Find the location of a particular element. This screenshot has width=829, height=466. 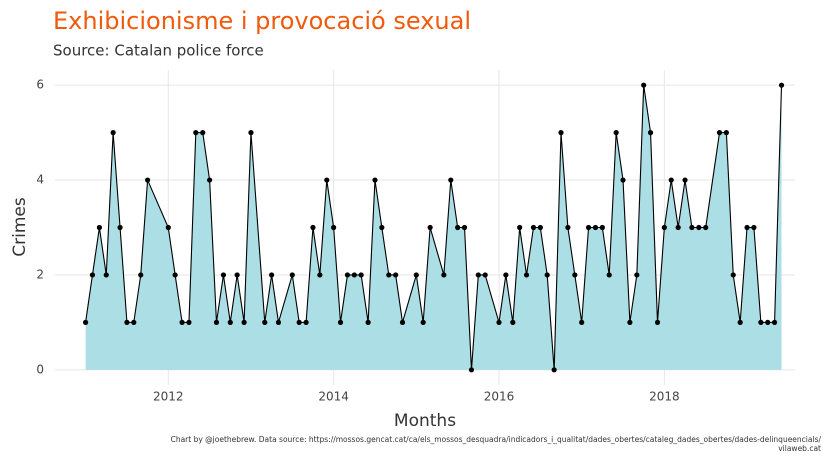

x-tick-label: 2014 is located at coordinates (333, 397).